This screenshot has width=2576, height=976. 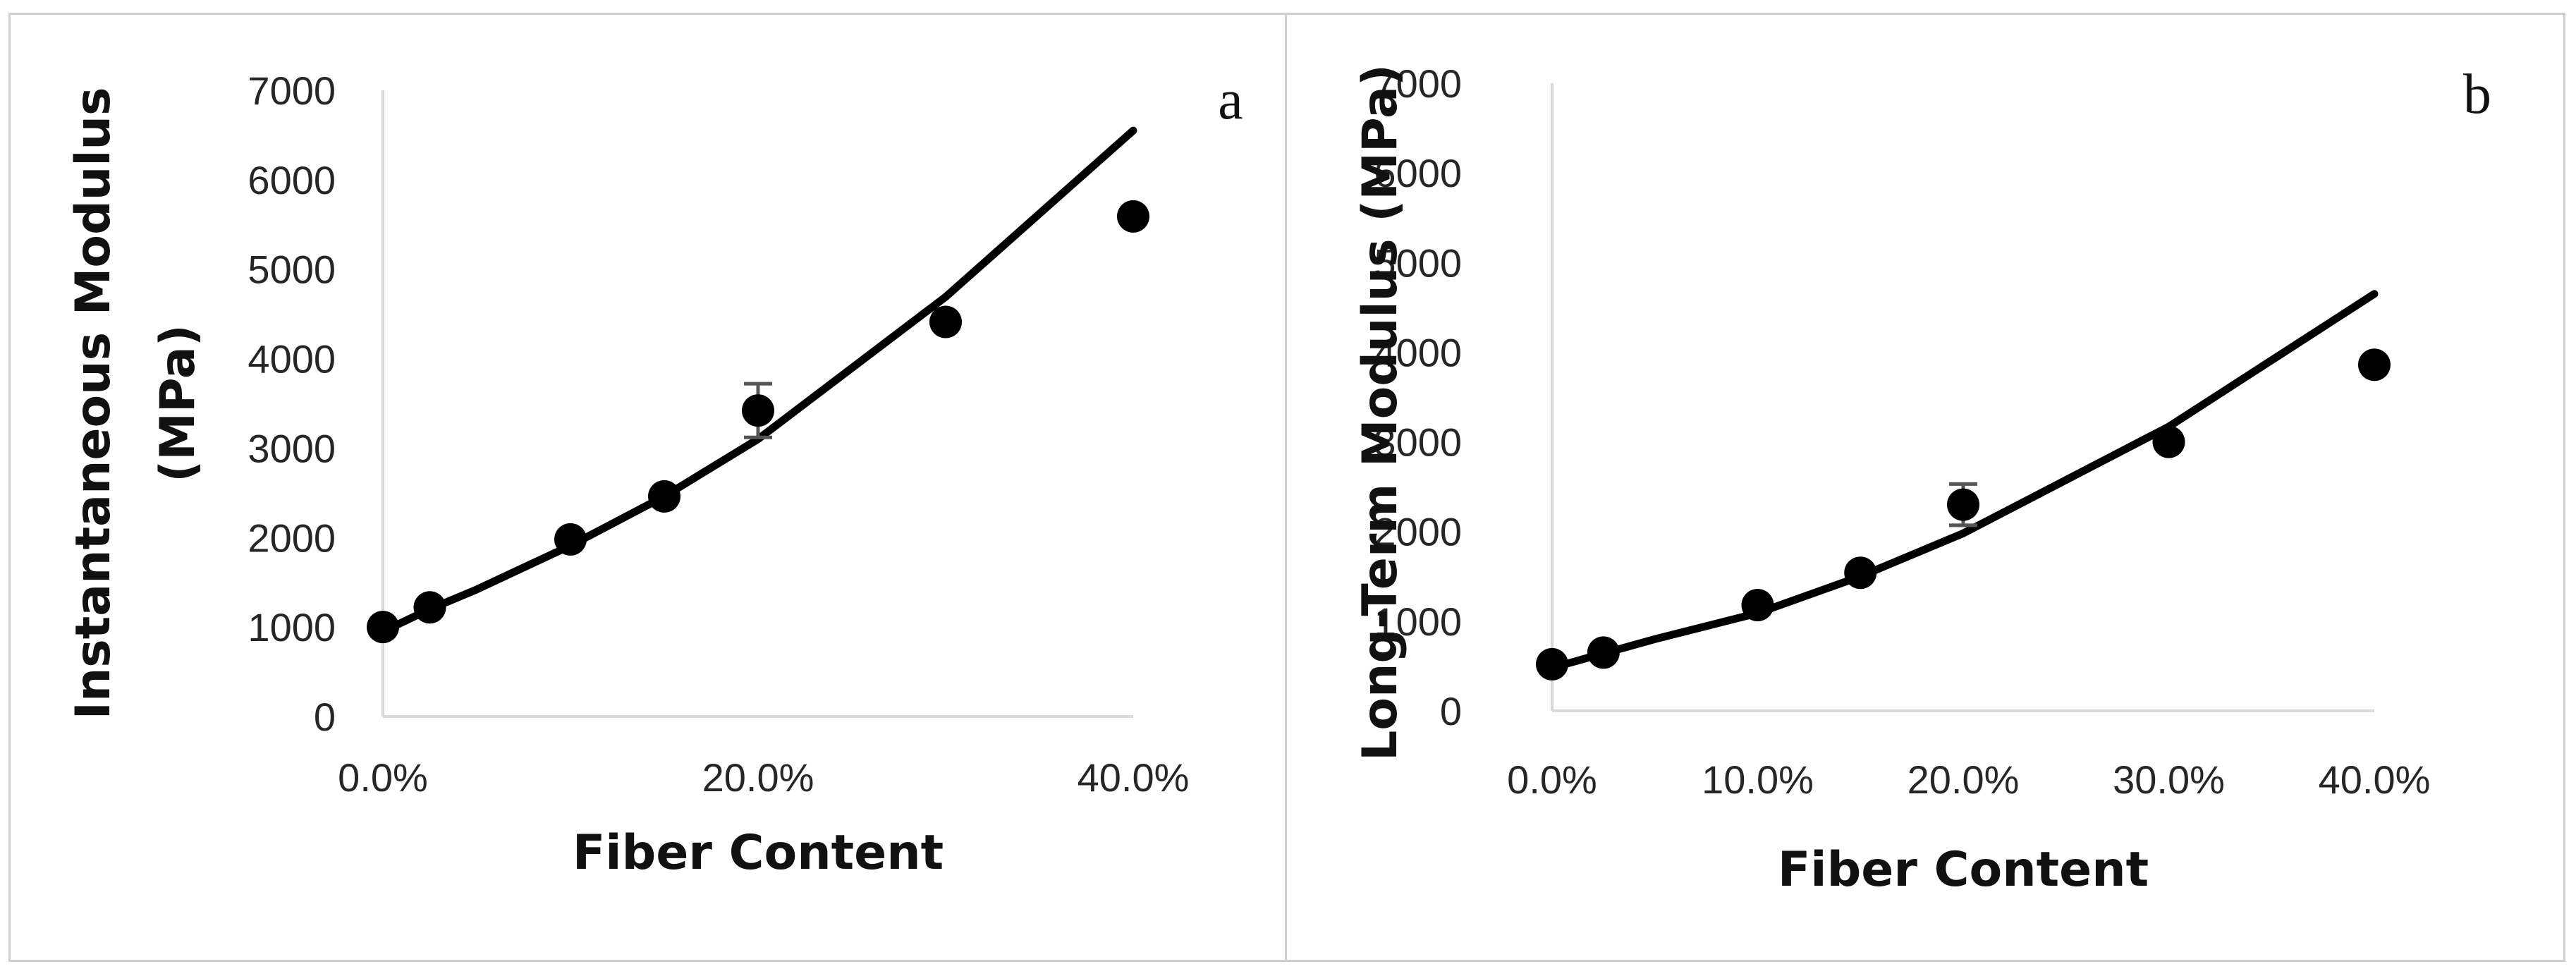 What do you see at coordinates (1380, 412) in the screenshot?
I see `y-axis-title: Long-Term Modulus (MPa)` at bounding box center [1380, 412].